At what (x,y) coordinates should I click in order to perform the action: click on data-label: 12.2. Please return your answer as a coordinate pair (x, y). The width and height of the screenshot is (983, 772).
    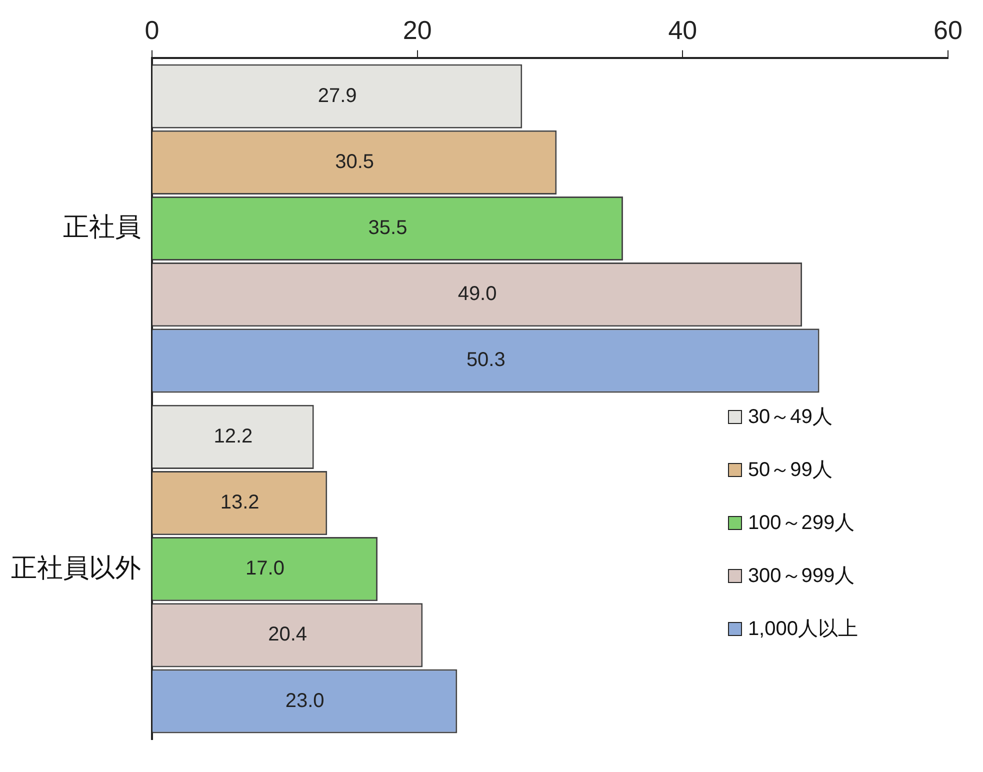
    Looking at the image, I should click on (233, 436).